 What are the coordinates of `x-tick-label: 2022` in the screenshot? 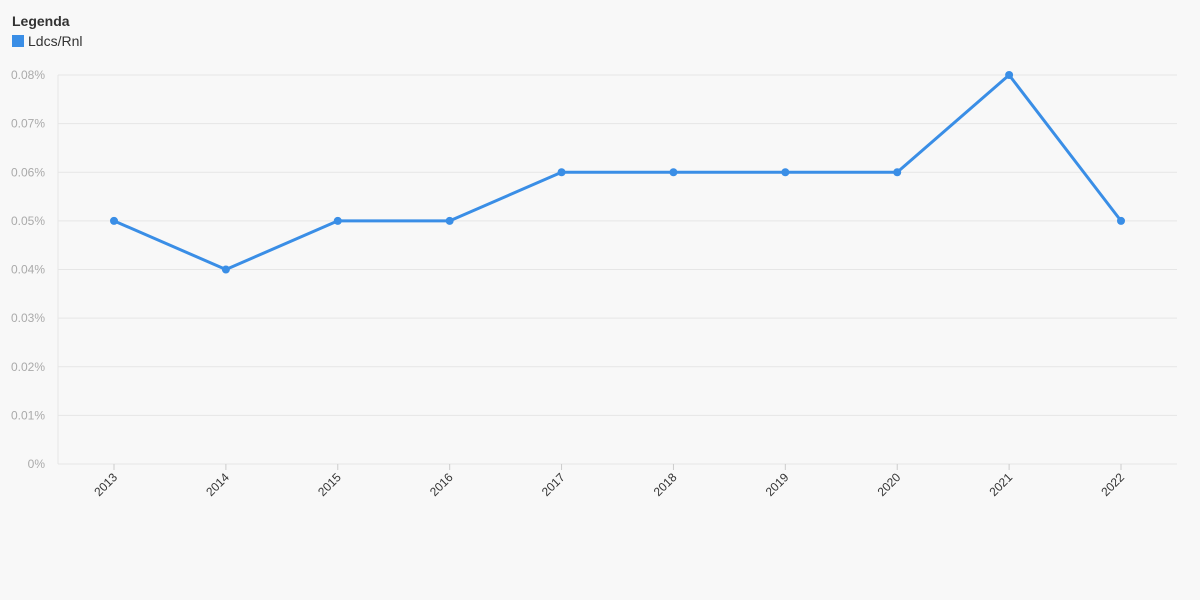 It's located at (1112, 484).